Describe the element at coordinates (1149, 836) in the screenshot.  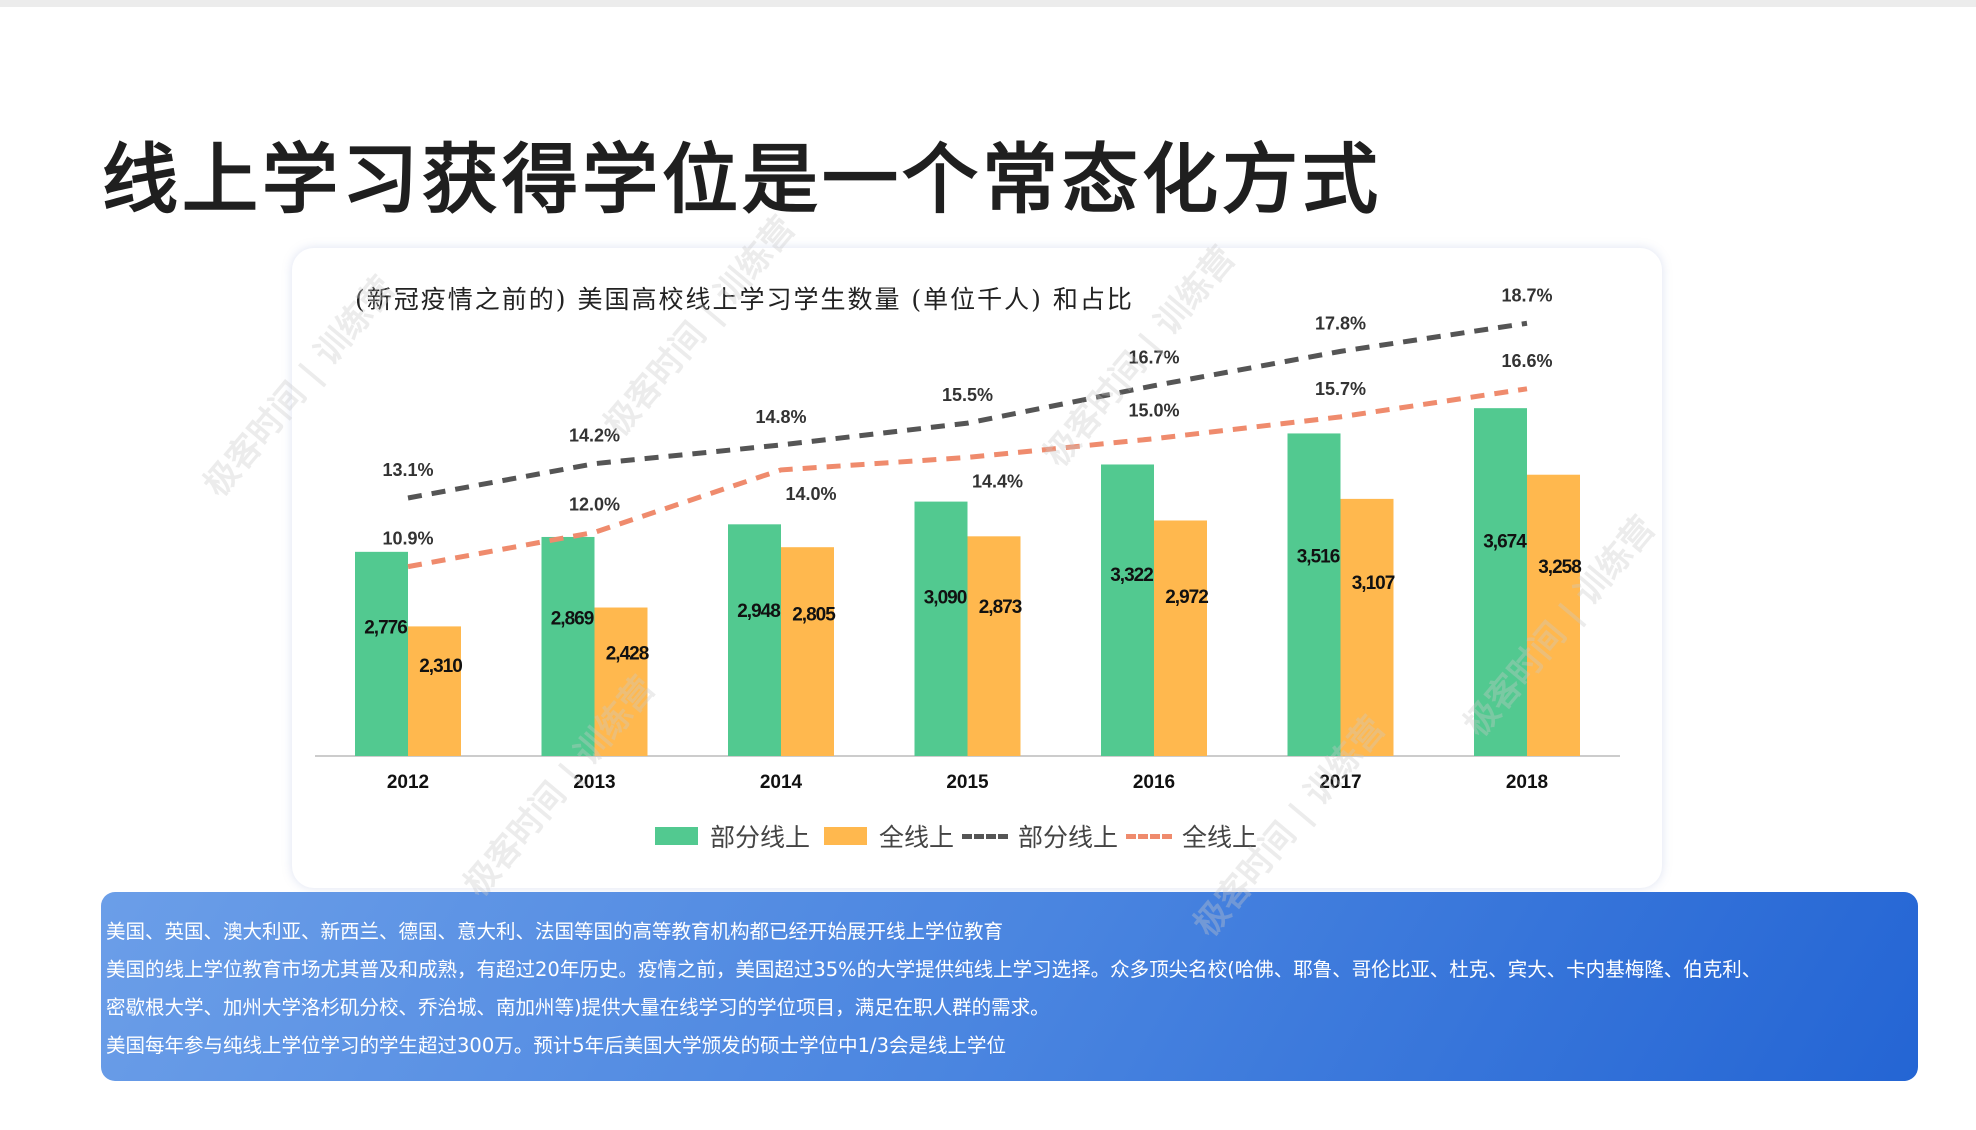
I see `legend-swatch-full-line` at that location.